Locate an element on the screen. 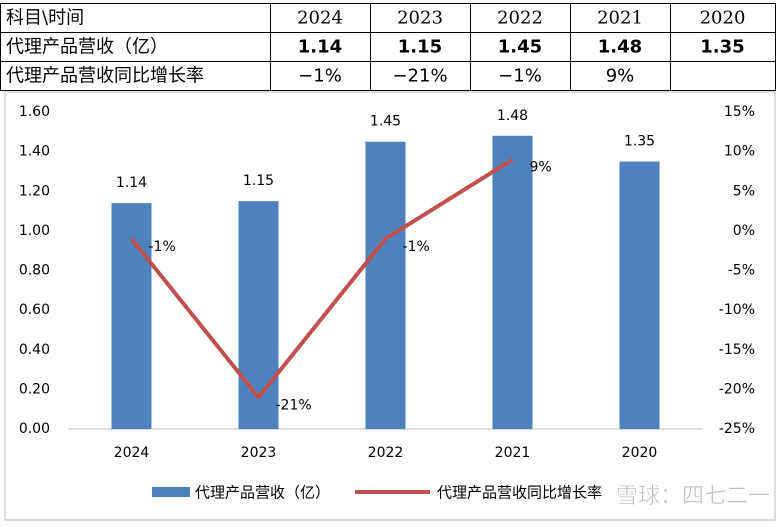  legend-label: 代理产品营收同比增长率 is located at coordinates (519, 493).